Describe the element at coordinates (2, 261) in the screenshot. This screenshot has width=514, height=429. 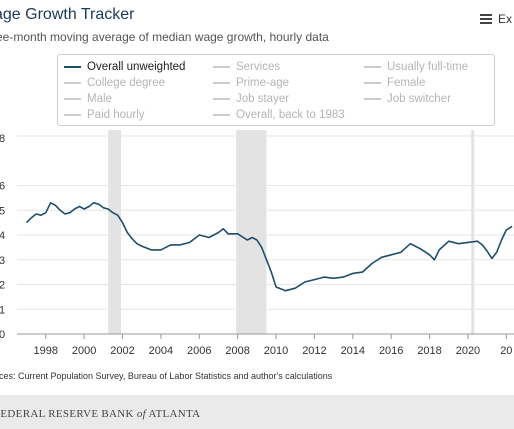
I see `y-tick-label: 3` at that location.